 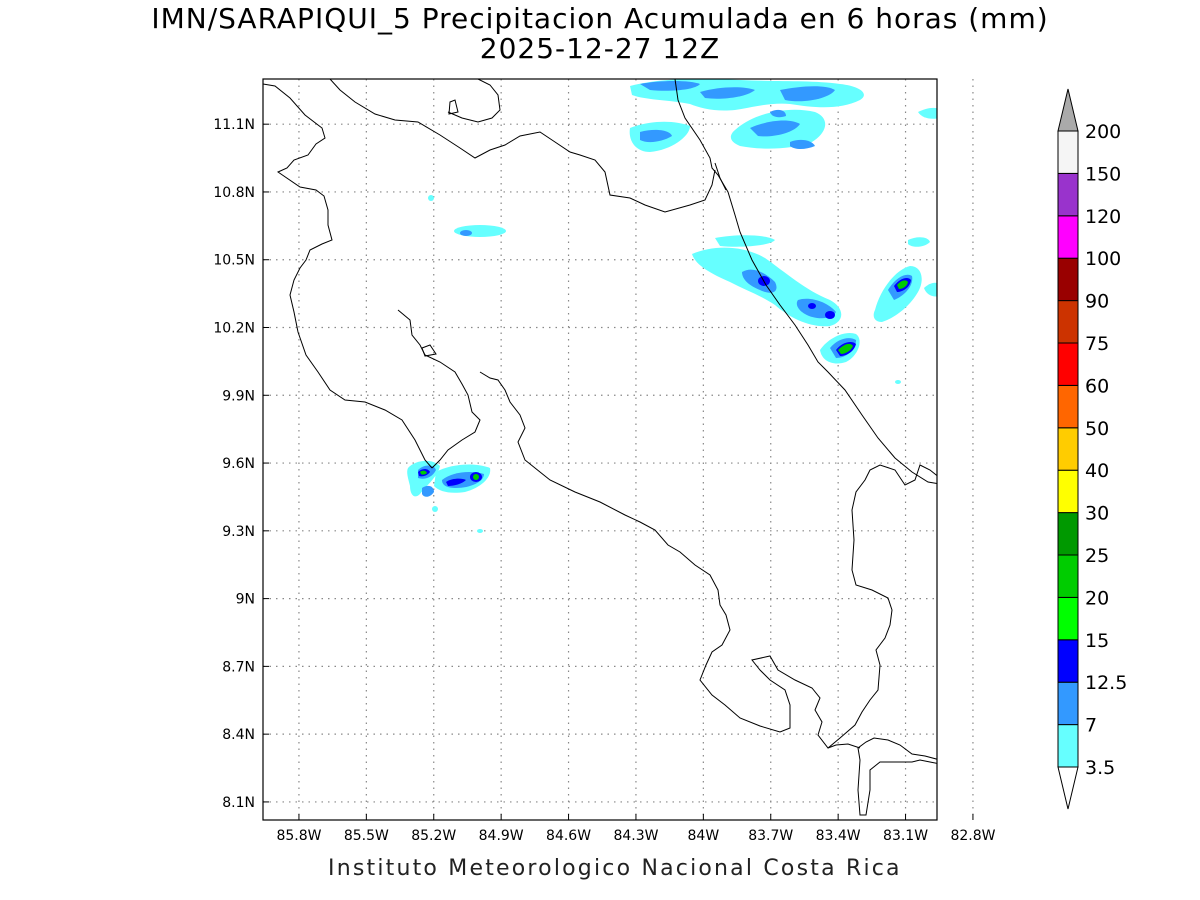 What do you see at coordinates (568, 836) in the screenshot?
I see `lon-tick-label: 84.6W` at bounding box center [568, 836].